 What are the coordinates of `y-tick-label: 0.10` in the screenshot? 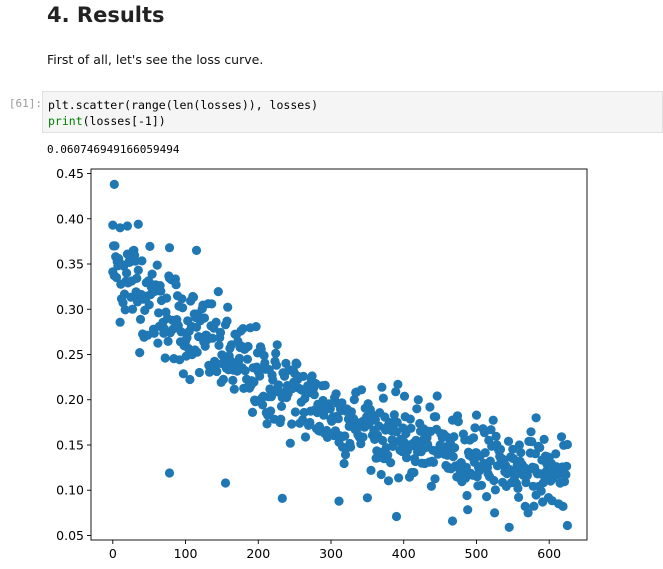 It's located at (70, 490).